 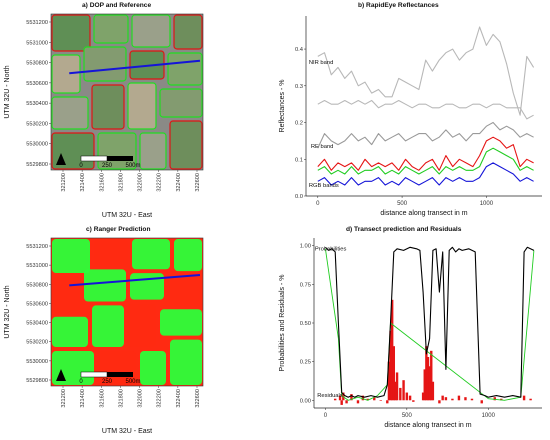 What do you see at coordinates (37, 343) in the screenshot?
I see `y-tick-label: 5530200` at bounding box center [37, 343].